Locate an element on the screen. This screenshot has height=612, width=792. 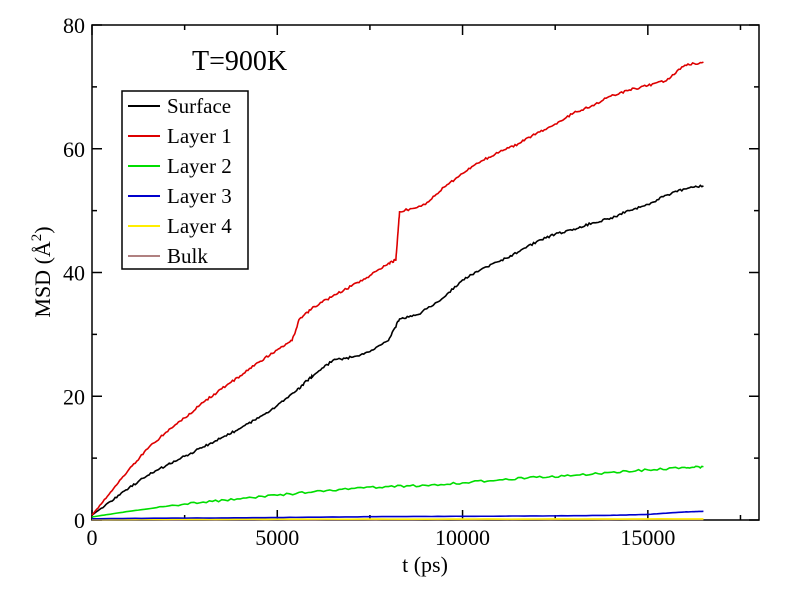
x-tick-label: 15000 is located at coordinates (647, 537).